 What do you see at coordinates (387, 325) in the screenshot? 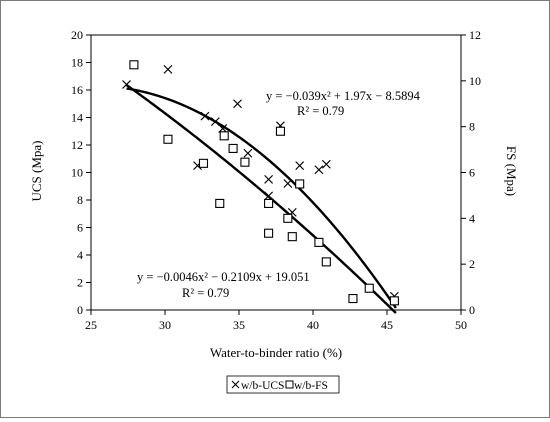
I see `x-tick-label: 45` at bounding box center [387, 325].